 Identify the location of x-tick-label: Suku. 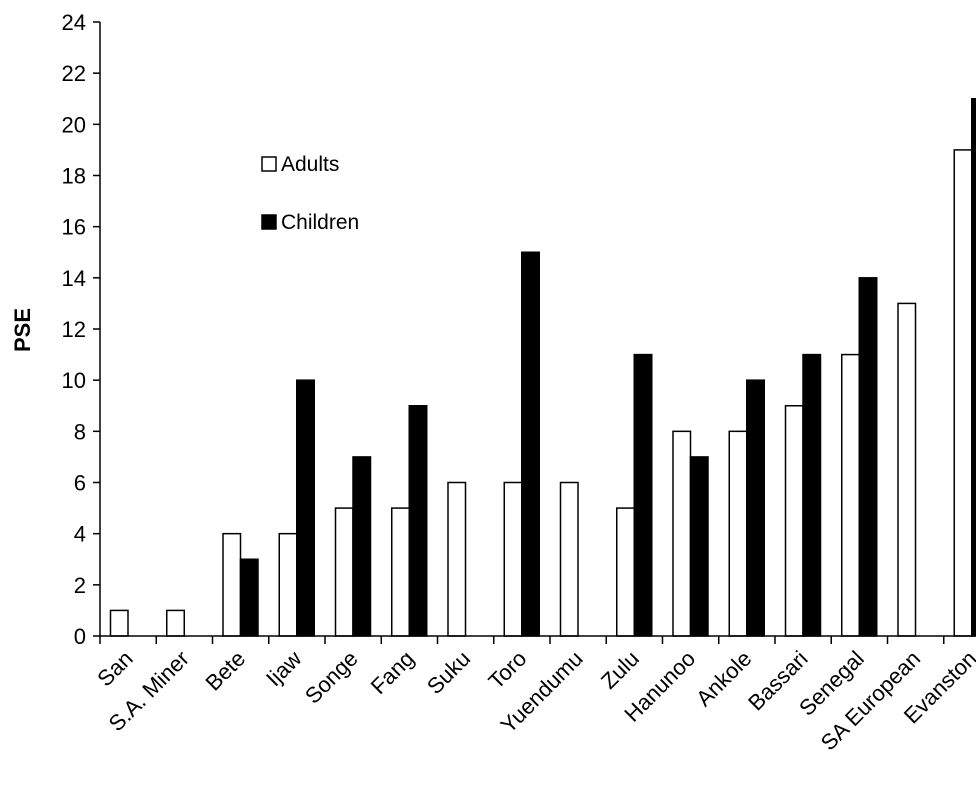
(448, 672).